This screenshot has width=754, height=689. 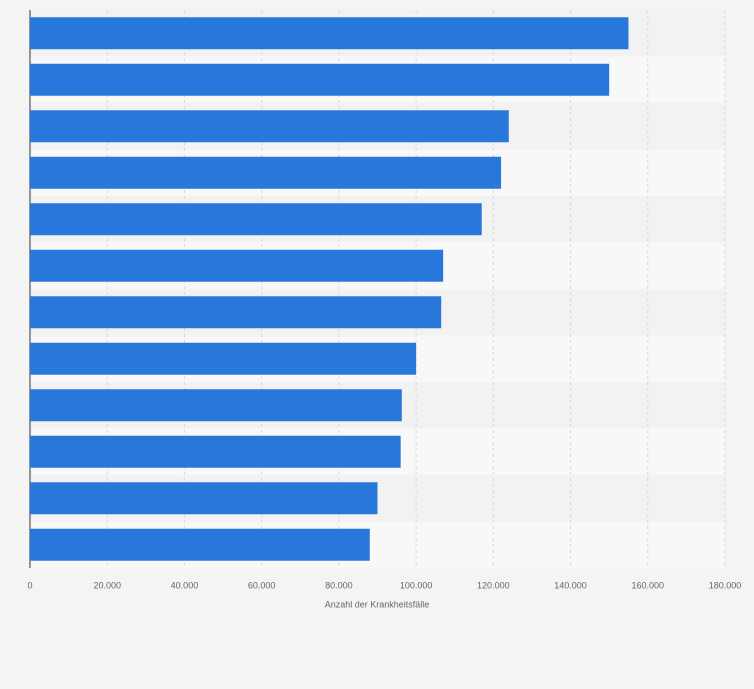 I want to click on x-tick-label: 180.000, so click(x=725, y=585).